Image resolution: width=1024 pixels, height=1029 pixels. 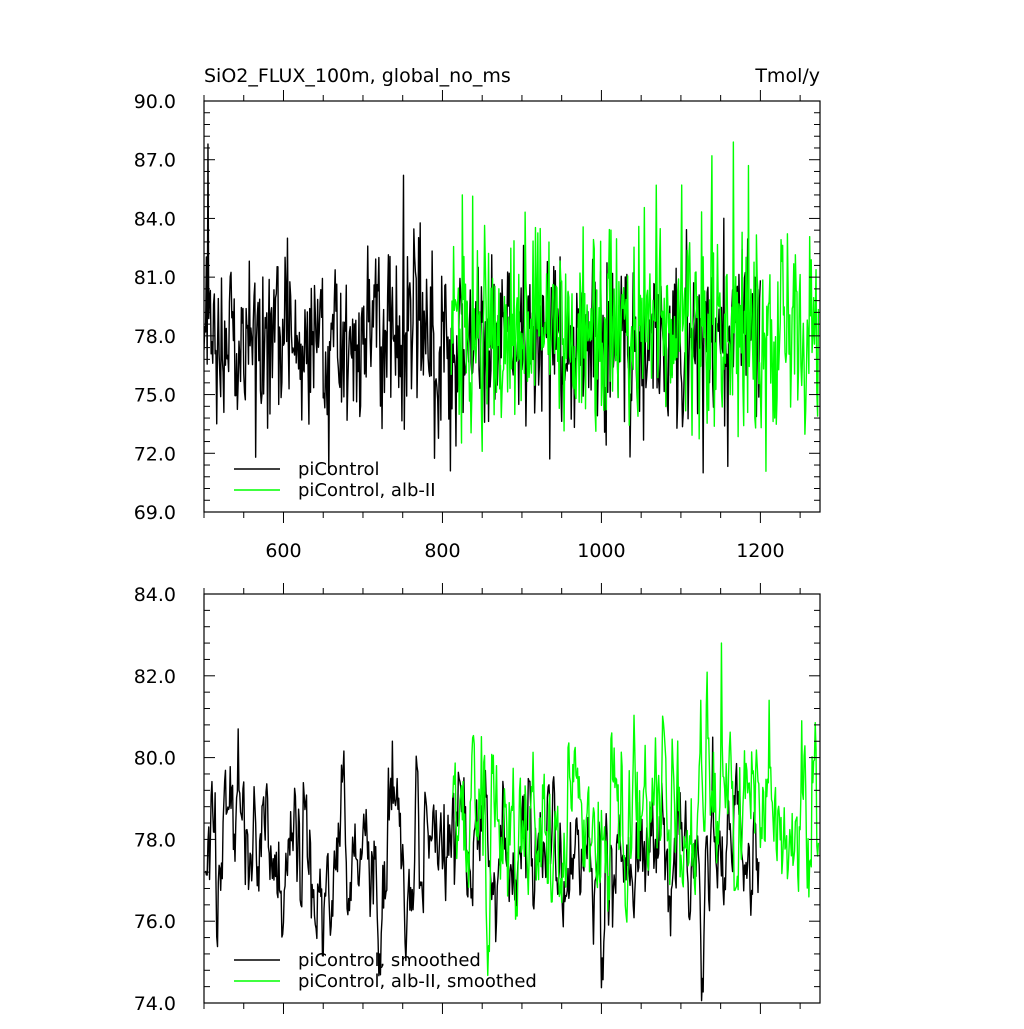 What do you see at coordinates (367, 490) in the screenshot?
I see `legend-label: piControl, alb-II` at bounding box center [367, 490].